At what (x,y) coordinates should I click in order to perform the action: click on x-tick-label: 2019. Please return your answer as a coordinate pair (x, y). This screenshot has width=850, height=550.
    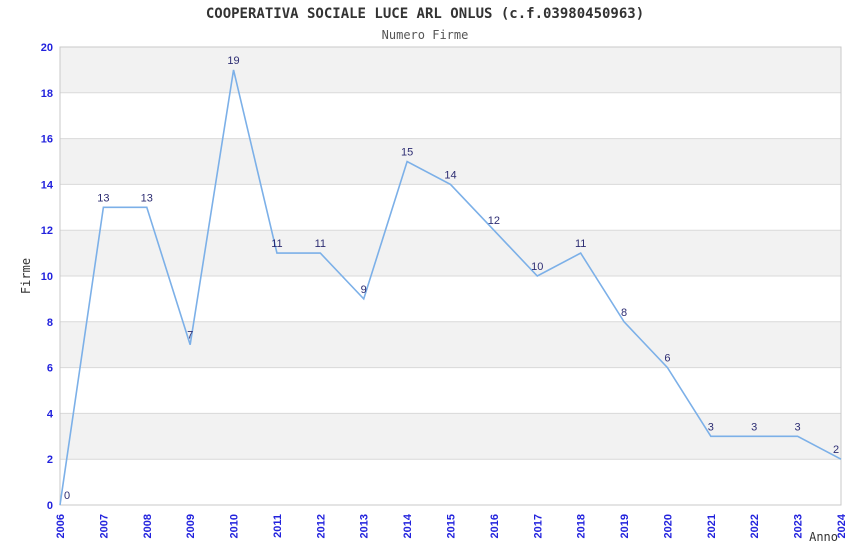
    Looking at the image, I should click on (625, 526).